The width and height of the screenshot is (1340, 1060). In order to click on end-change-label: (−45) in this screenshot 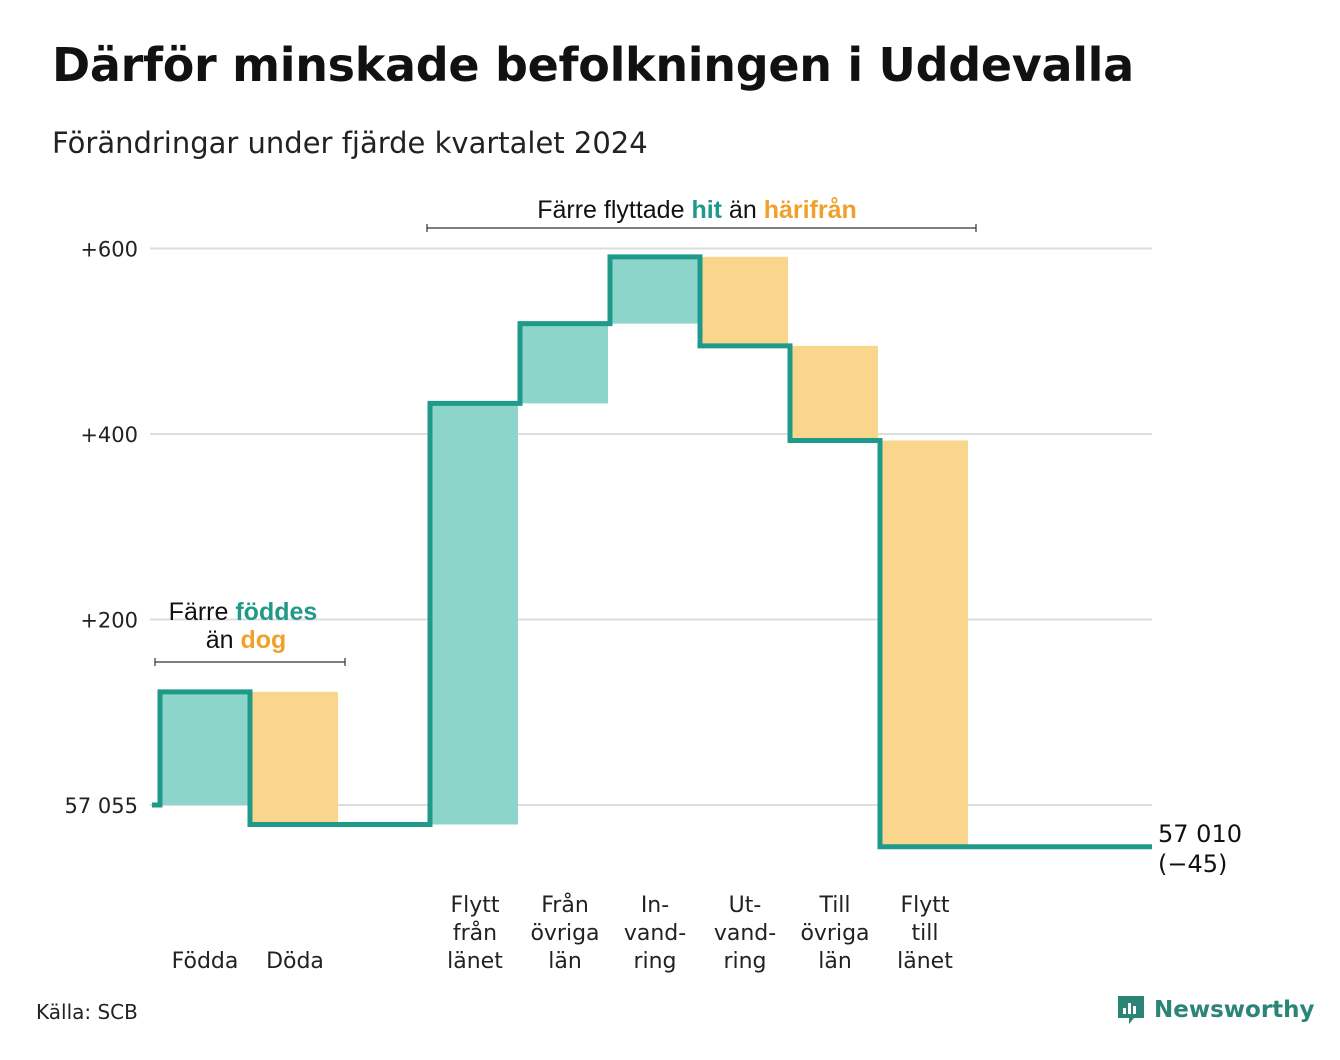, I will do `click(1192, 864)`.